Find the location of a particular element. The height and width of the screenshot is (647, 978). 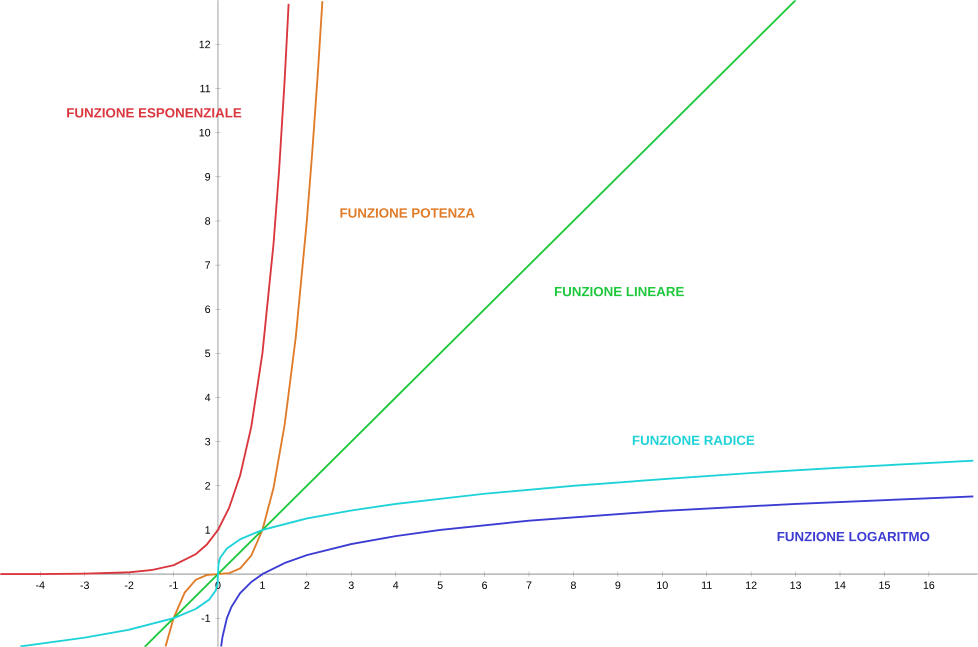

x-tick-label: 2 is located at coordinates (307, 585).